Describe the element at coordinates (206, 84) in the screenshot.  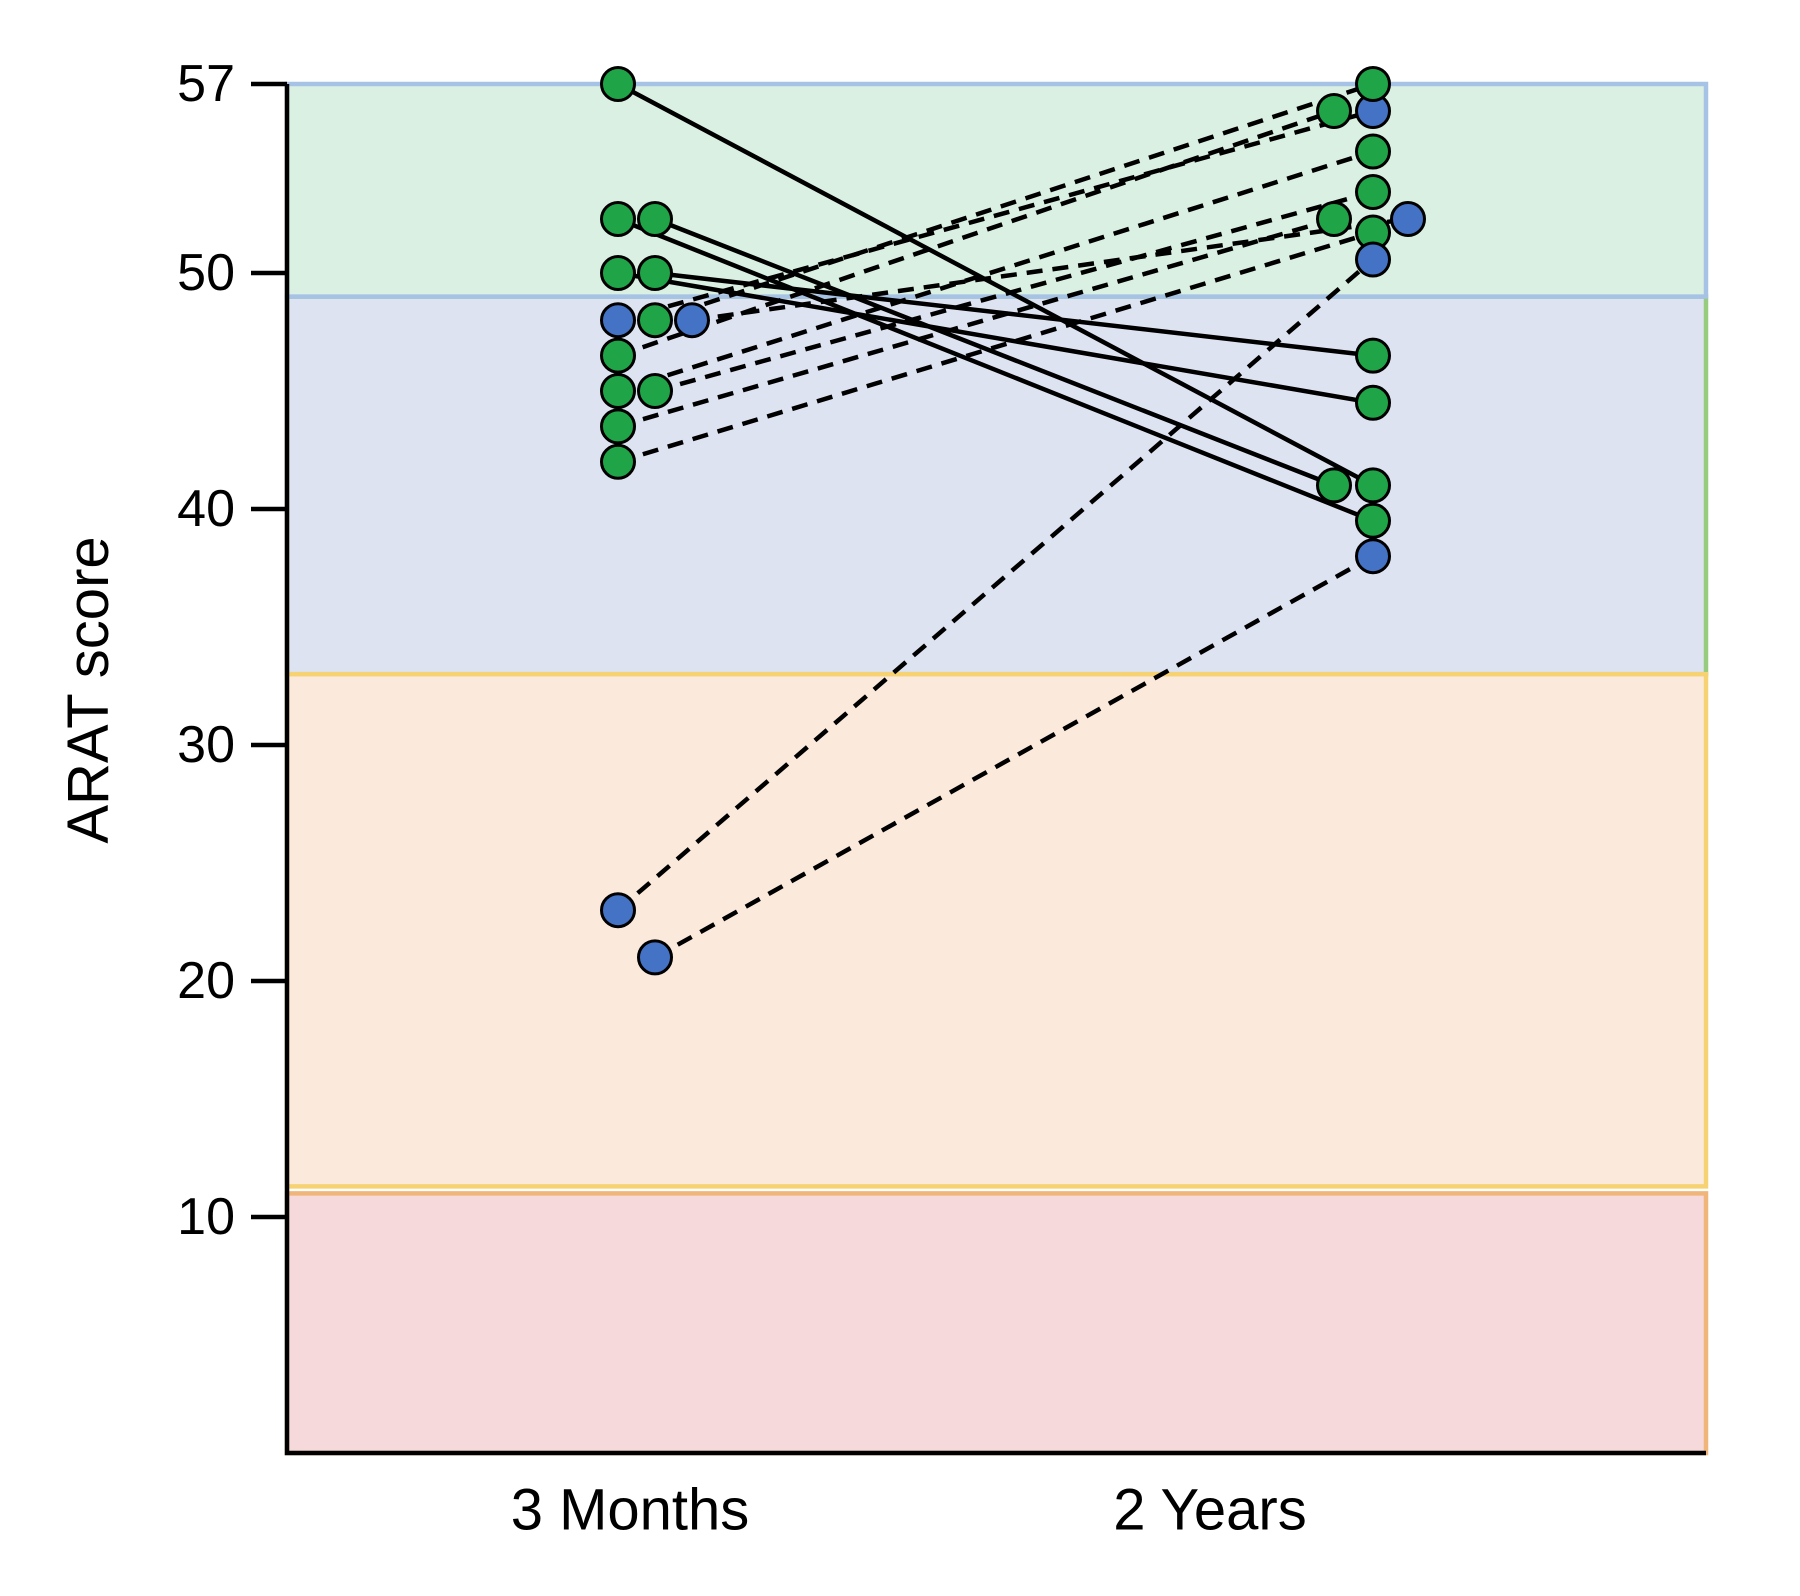
I see `y-tick-label: 57` at that location.